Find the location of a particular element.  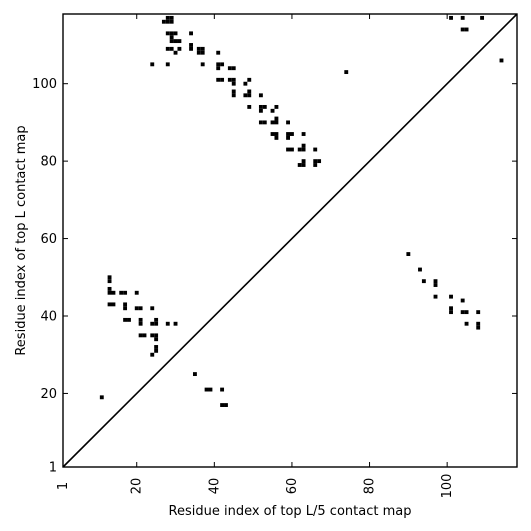

y-tick-label-0: 1 is located at coordinates (53, 468).